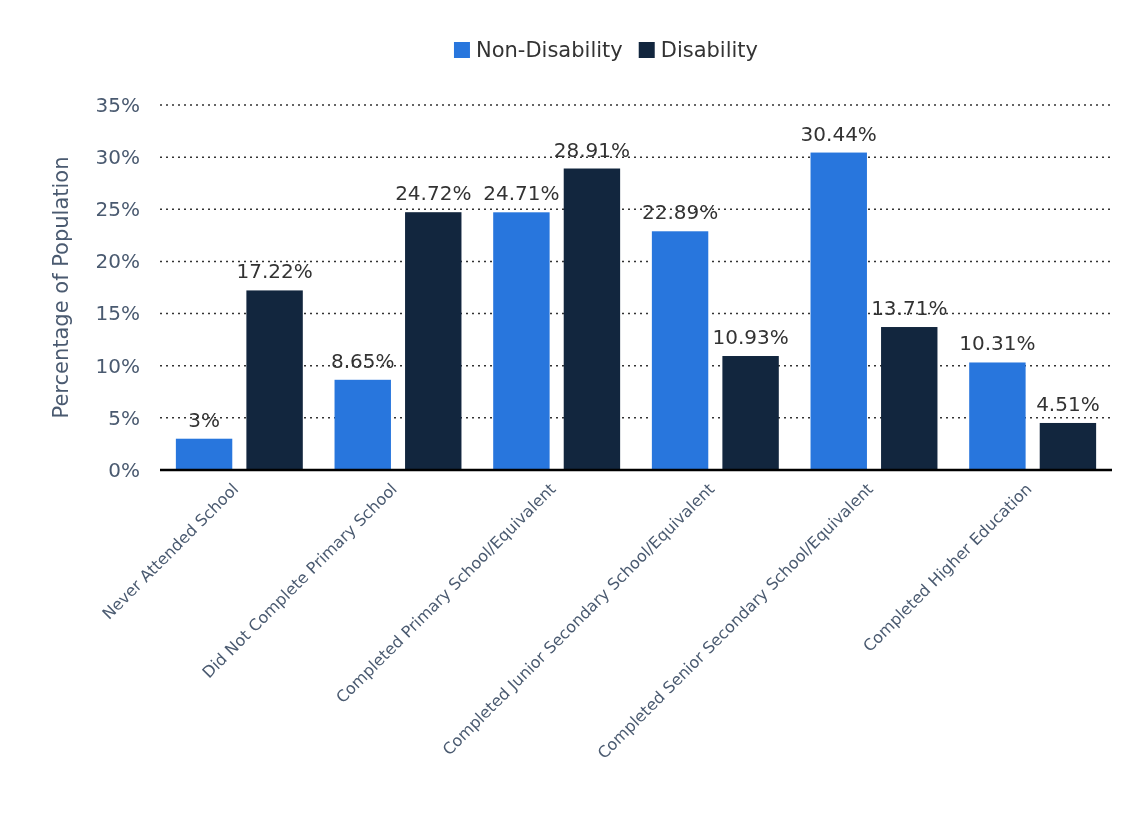  What do you see at coordinates (521, 193) in the screenshot?
I see `data-label: 24.71%` at bounding box center [521, 193].